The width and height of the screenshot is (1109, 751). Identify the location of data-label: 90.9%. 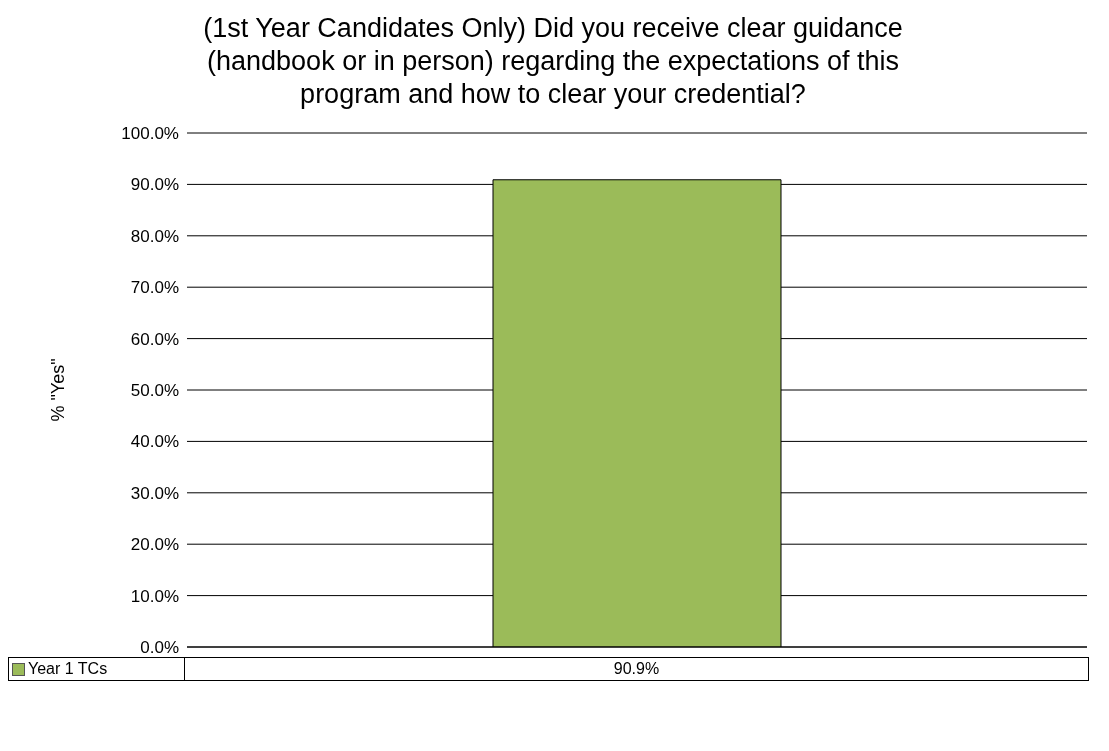
(637, 669).